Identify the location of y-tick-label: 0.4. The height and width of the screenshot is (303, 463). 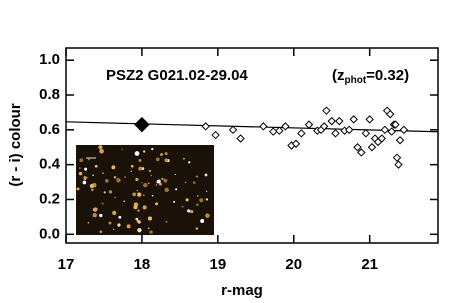
(50, 164).